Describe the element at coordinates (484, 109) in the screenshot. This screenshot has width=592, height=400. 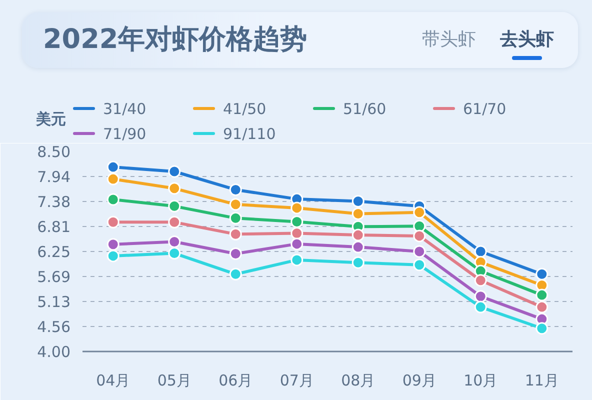
I see `legend-label: 61/70` at that location.